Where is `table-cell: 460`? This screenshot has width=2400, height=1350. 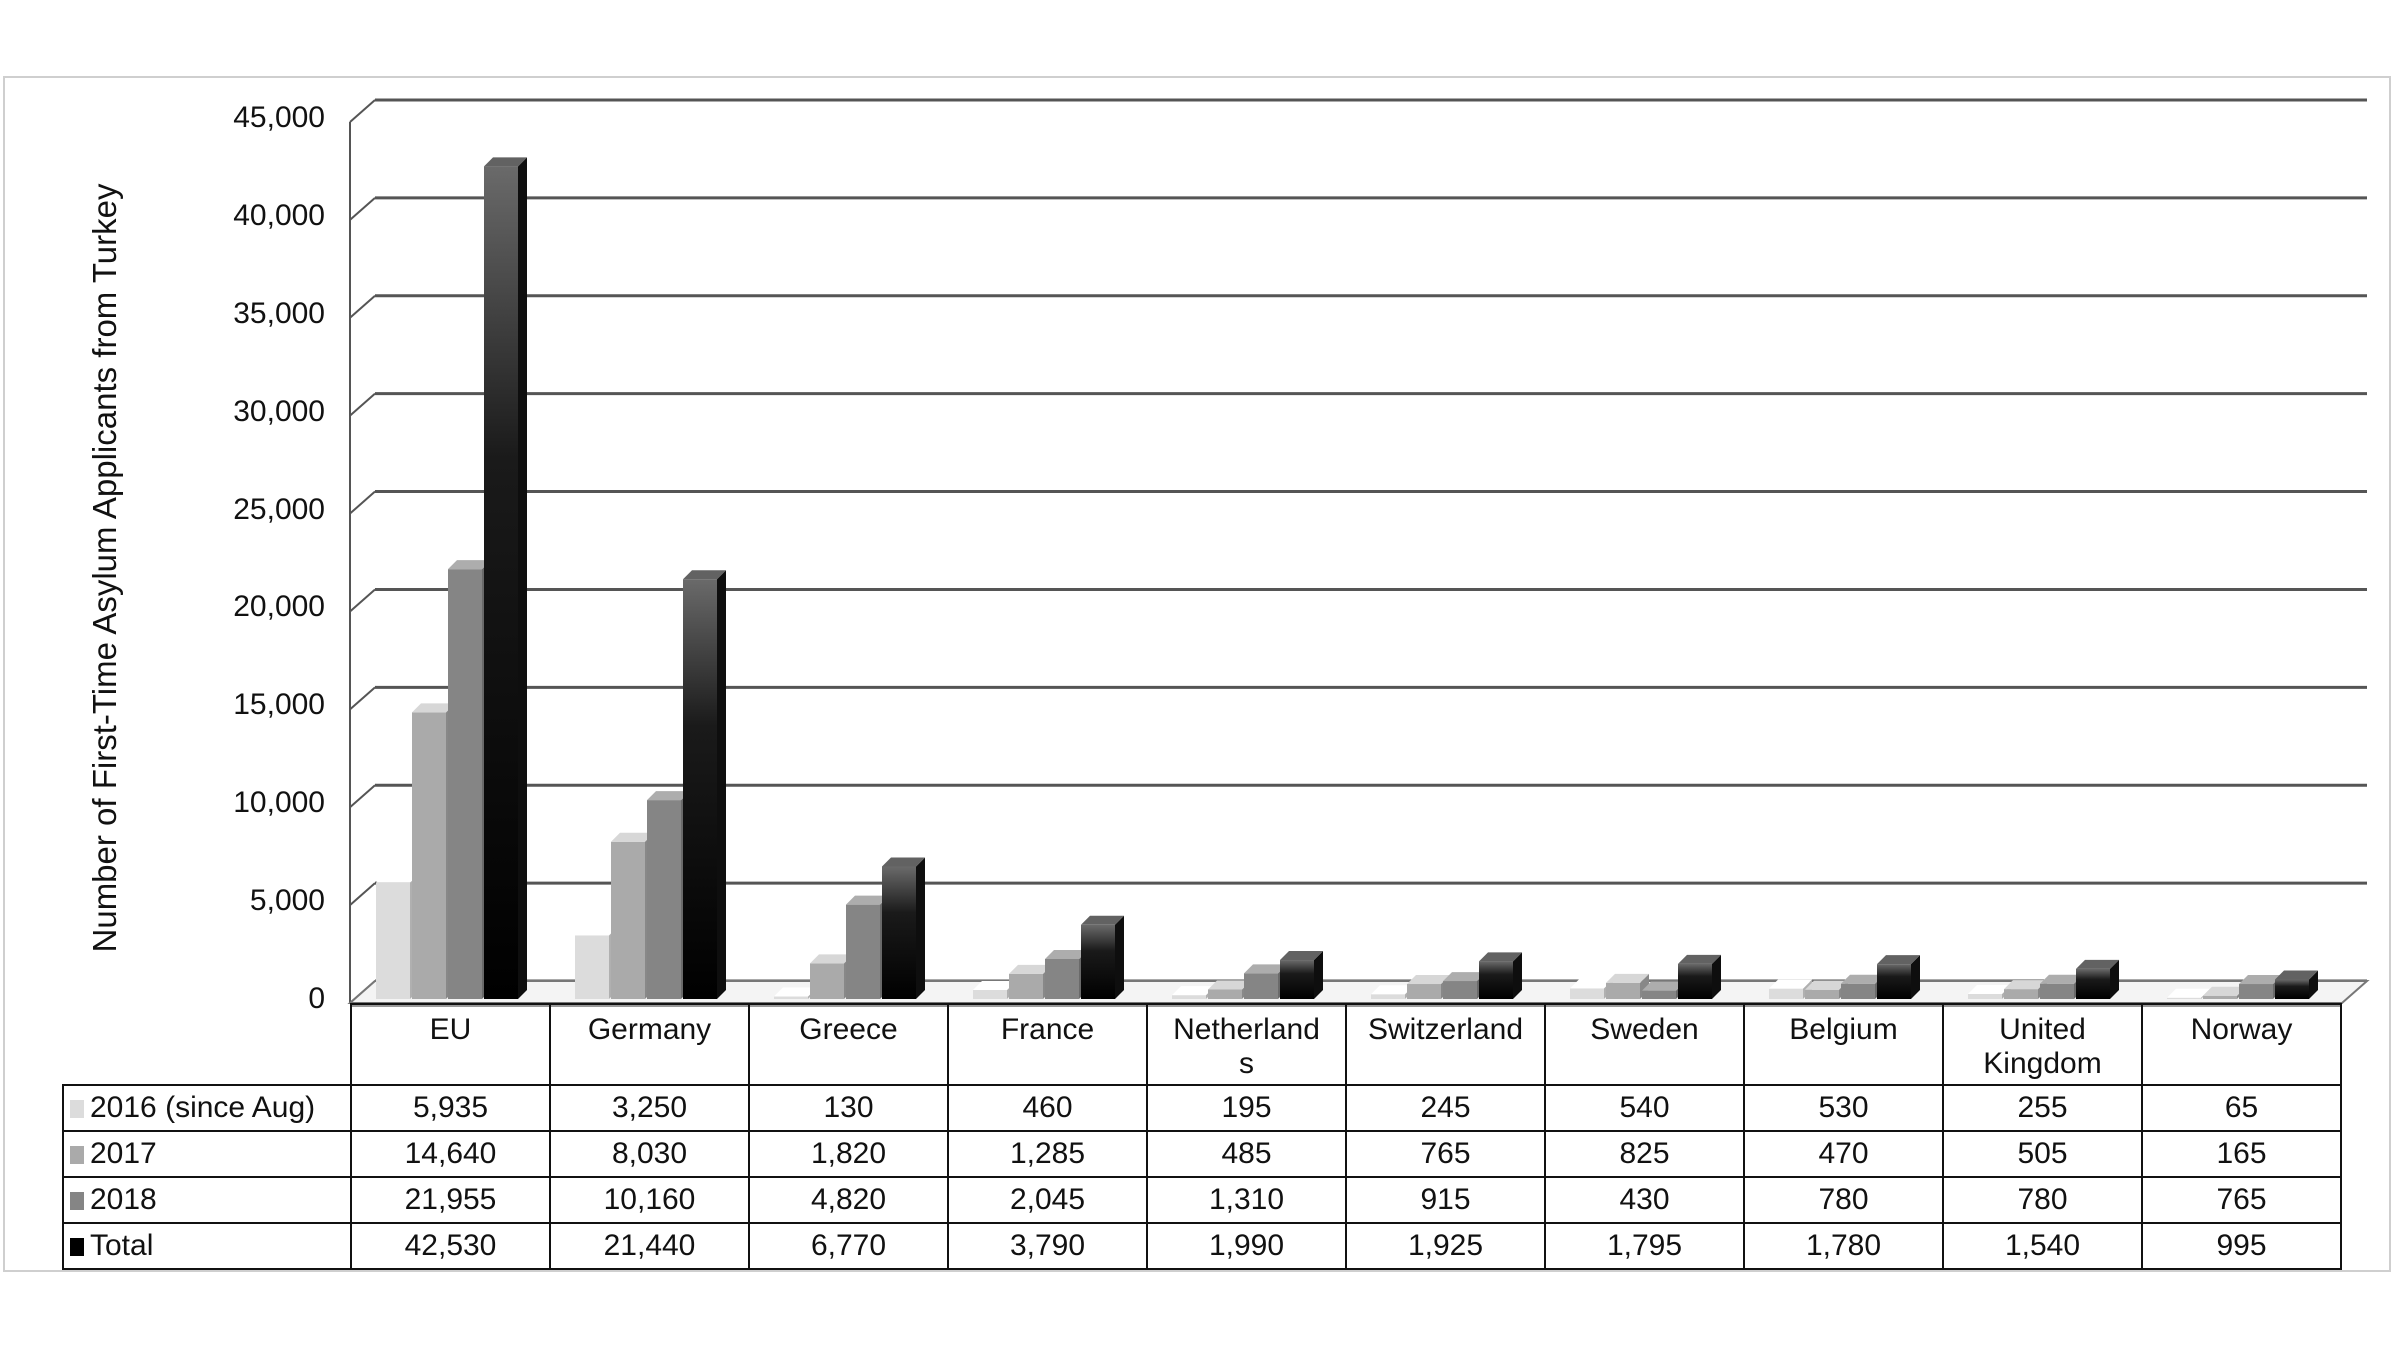 table-cell: 460 is located at coordinates (1047, 1108).